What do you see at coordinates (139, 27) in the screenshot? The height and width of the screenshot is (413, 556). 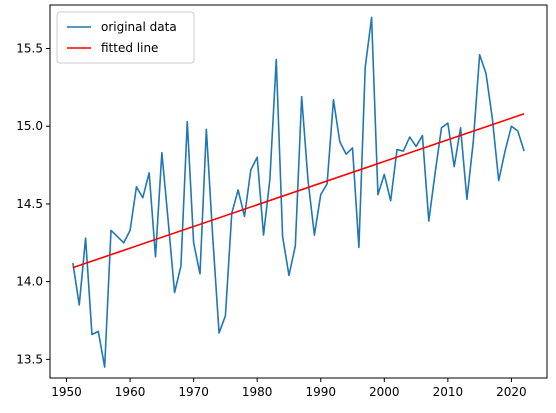 I see `legend-label-original-data: original data` at bounding box center [139, 27].